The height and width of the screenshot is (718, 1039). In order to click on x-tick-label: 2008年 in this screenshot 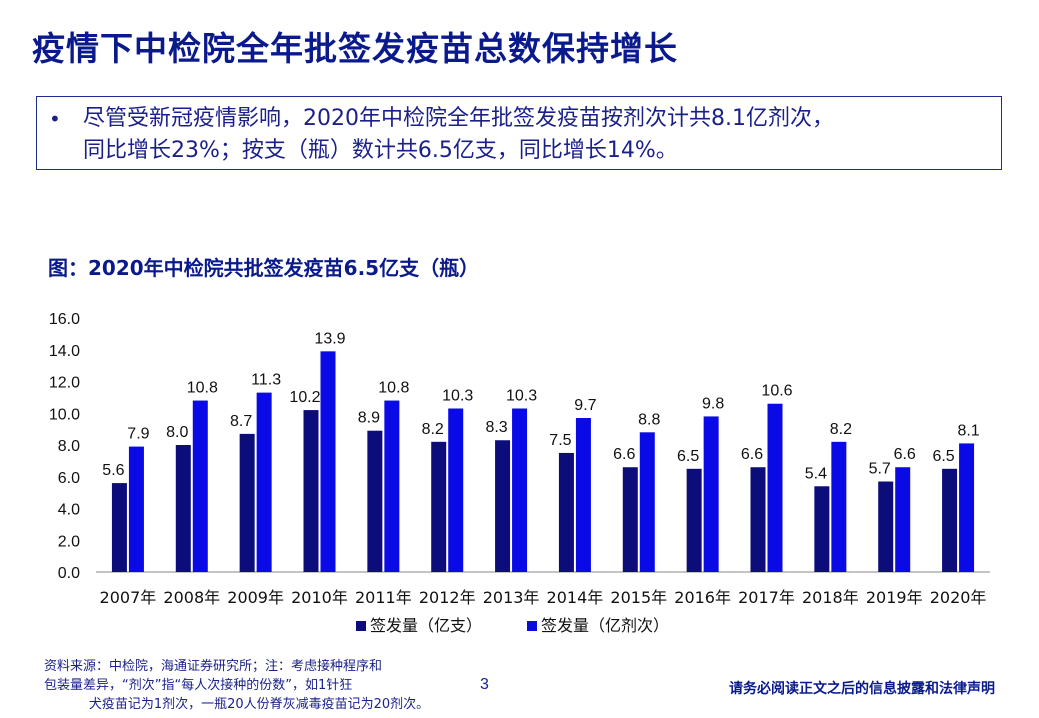, I will do `click(191, 597)`.